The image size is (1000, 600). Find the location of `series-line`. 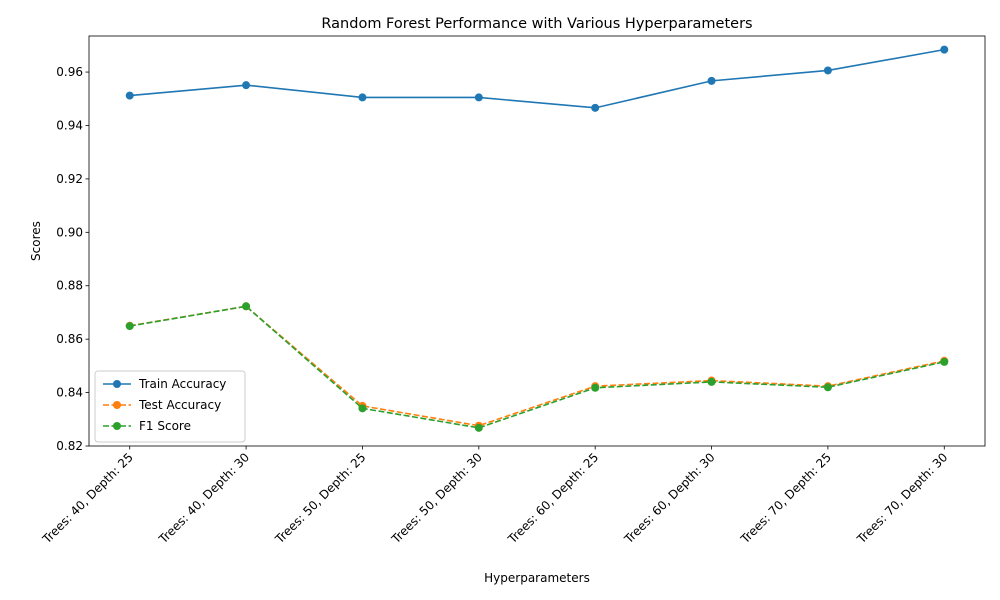

series-line is located at coordinates (537, 78).